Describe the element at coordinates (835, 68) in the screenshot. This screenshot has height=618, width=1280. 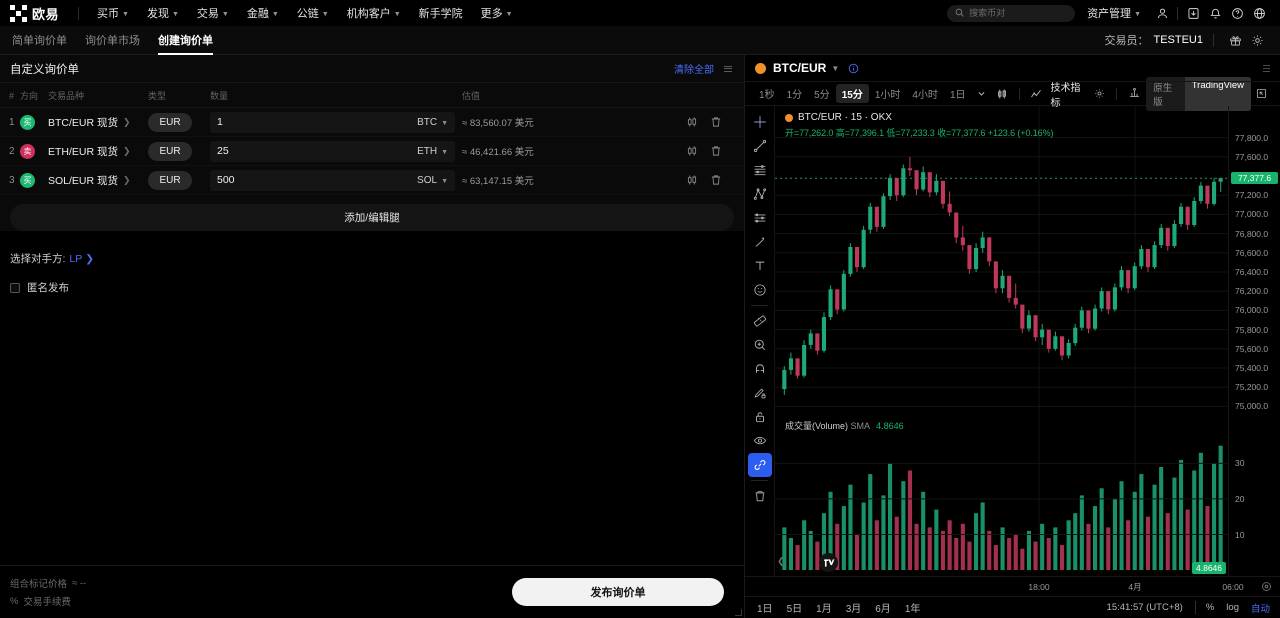
I see `chevron-down-icon: ▼` at that location.